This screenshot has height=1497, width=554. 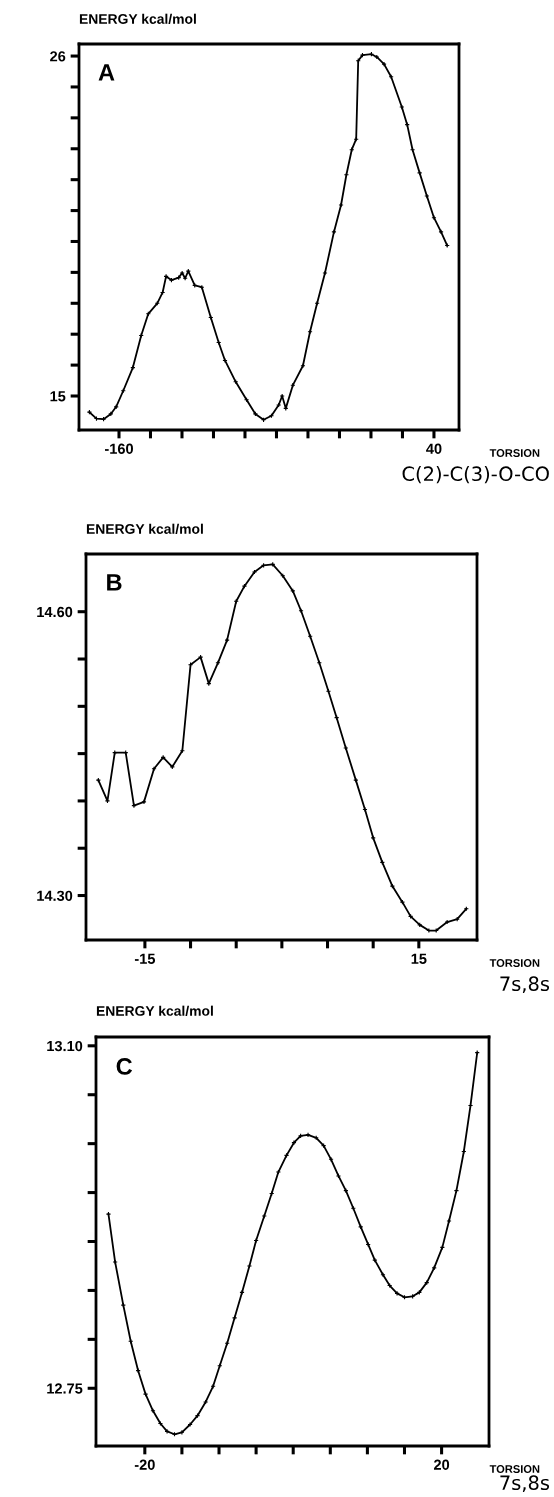 I want to click on y-tick-label: 12.75, so click(x=65, y=1388).